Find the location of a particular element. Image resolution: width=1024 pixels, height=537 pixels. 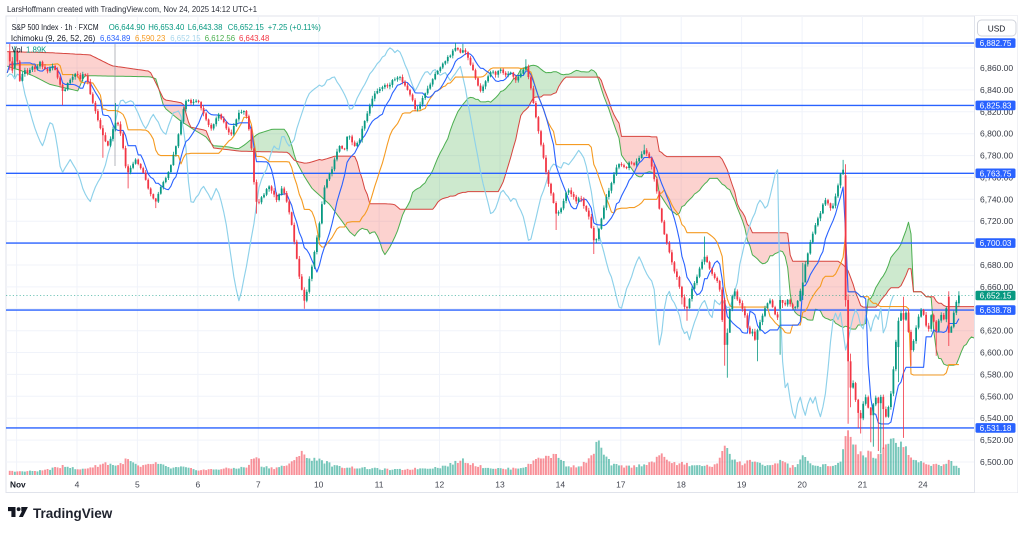

svg-text: 6,540.00 is located at coordinates (996, 418).